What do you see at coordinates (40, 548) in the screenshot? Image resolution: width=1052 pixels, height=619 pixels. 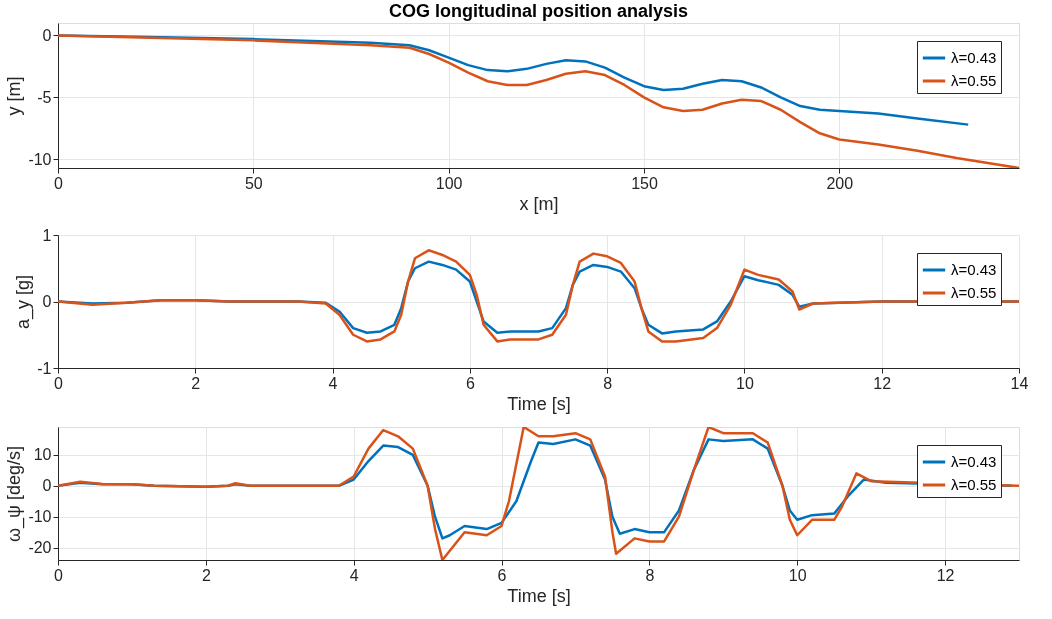 I see `y-tick-label: -20` at bounding box center [40, 548].